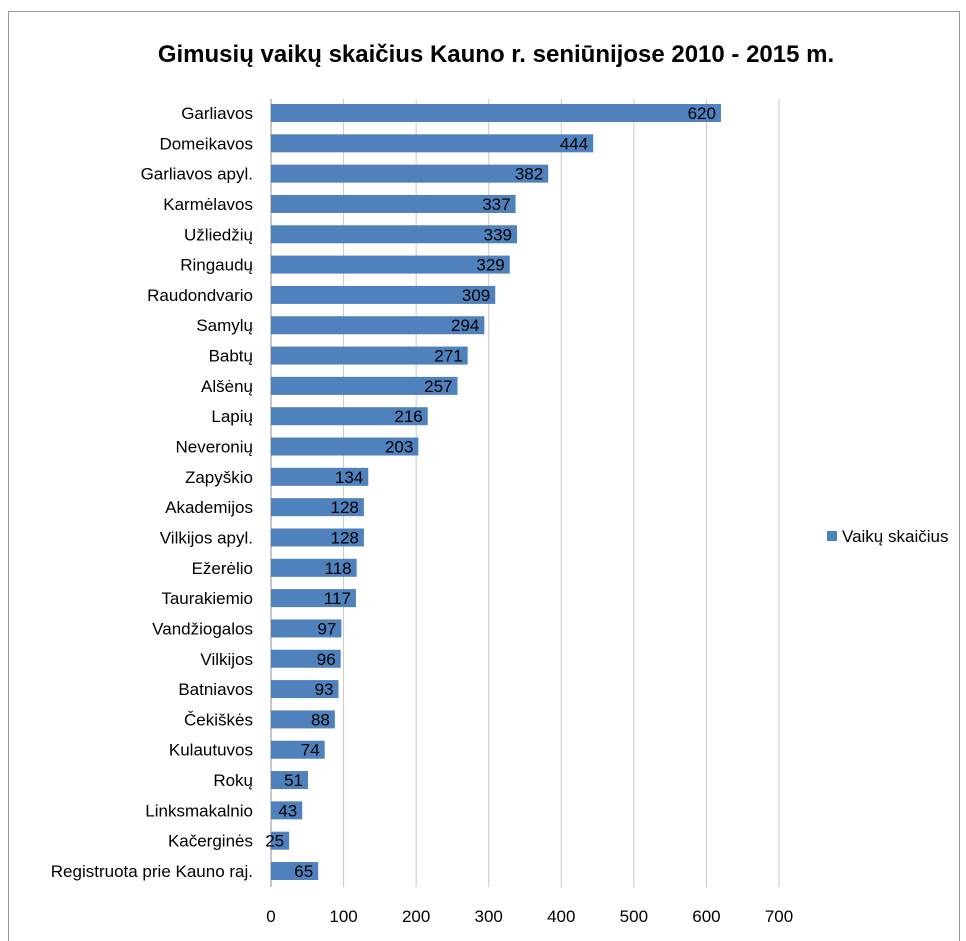  I want to click on category-label: Garliavos apyl., so click(197, 174).